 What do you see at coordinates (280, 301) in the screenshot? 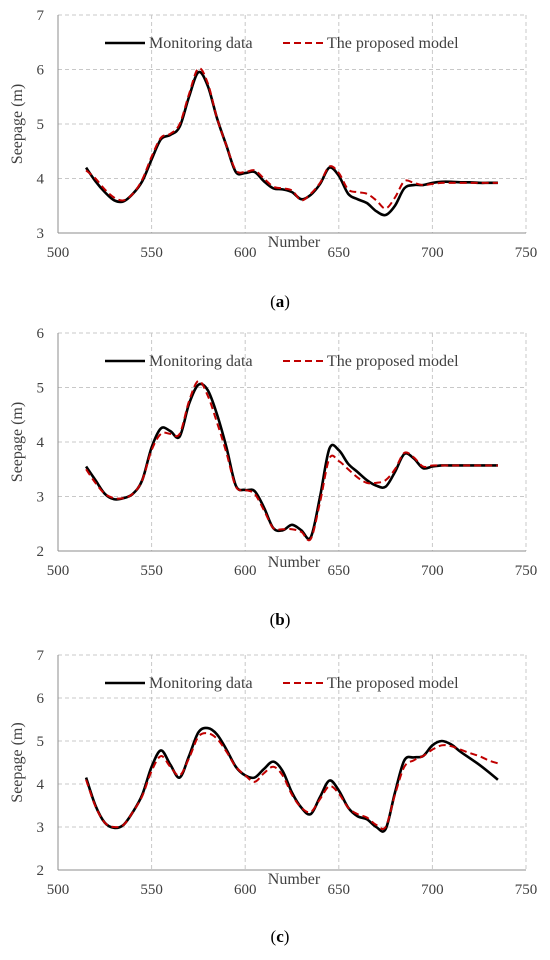
I see `panel-caption: (a)` at bounding box center [280, 301].